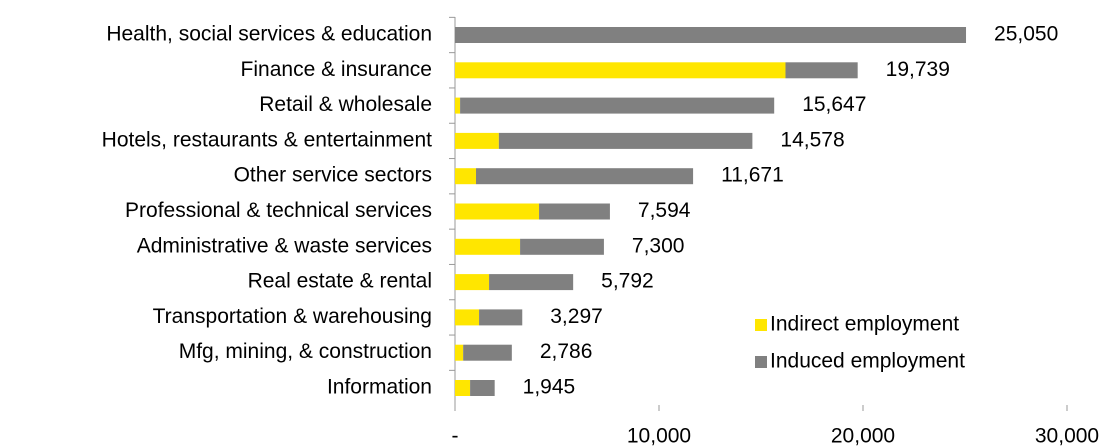 Image resolution: width=1110 pixels, height=447 pixels. What do you see at coordinates (305, 351) in the screenshot?
I see `y-tick-label: Mfg, mining, & construction` at bounding box center [305, 351].